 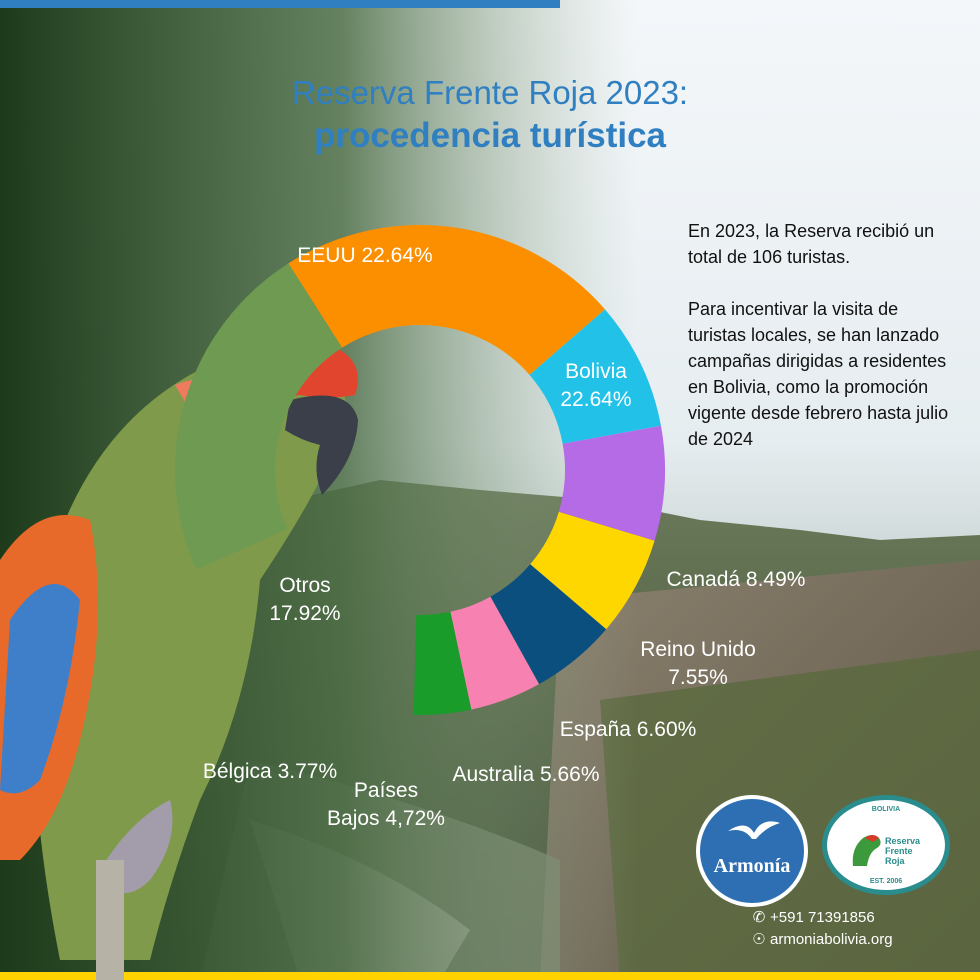 What do you see at coordinates (259, 416) in the screenshot?
I see `slice-eeuu` at bounding box center [259, 416].